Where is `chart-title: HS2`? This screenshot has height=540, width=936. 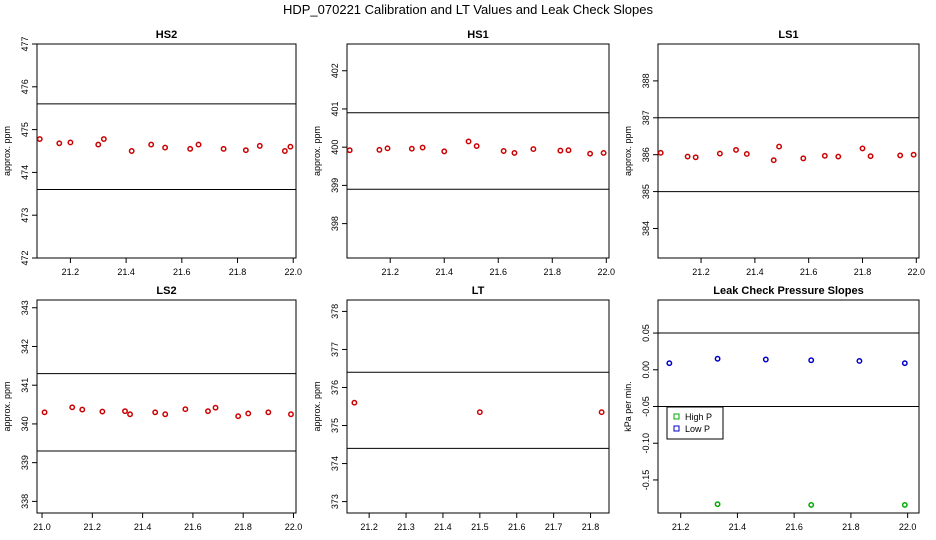 chart-title: HS2 is located at coordinates (166, 35).